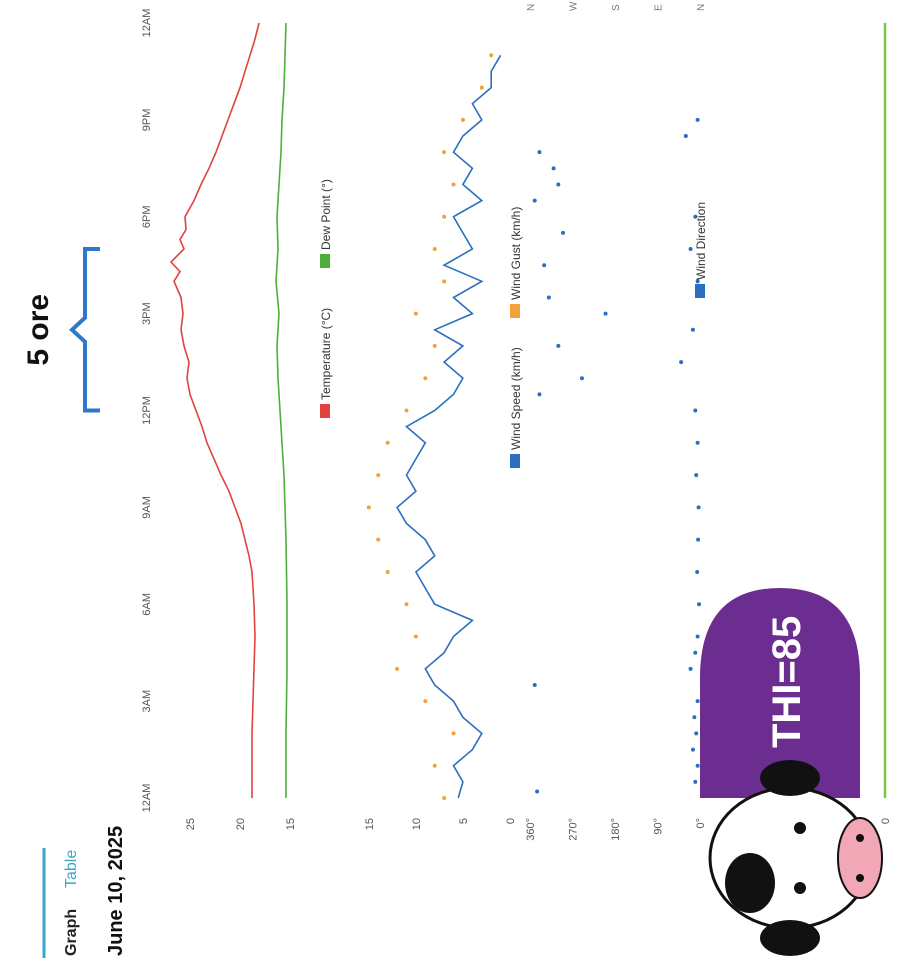  I want to click on x-tick-label: 3AM, so click(147, 701).